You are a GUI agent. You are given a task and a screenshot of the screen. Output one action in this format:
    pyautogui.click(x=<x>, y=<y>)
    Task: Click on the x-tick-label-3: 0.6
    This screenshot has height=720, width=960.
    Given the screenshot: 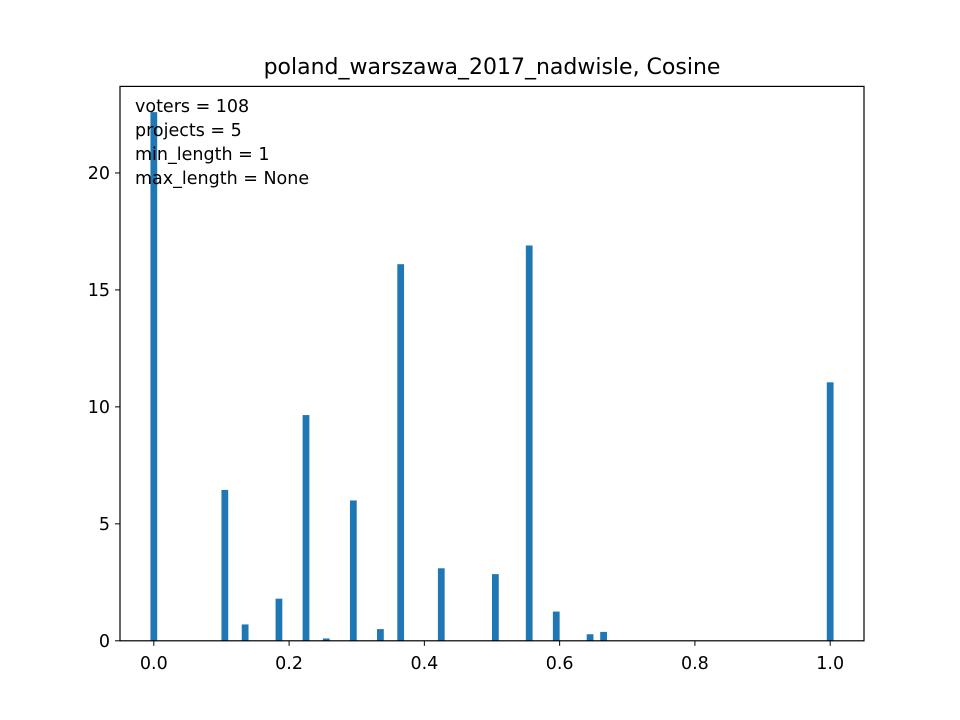 What is the action you would take?
    pyautogui.click(x=560, y=664)
    